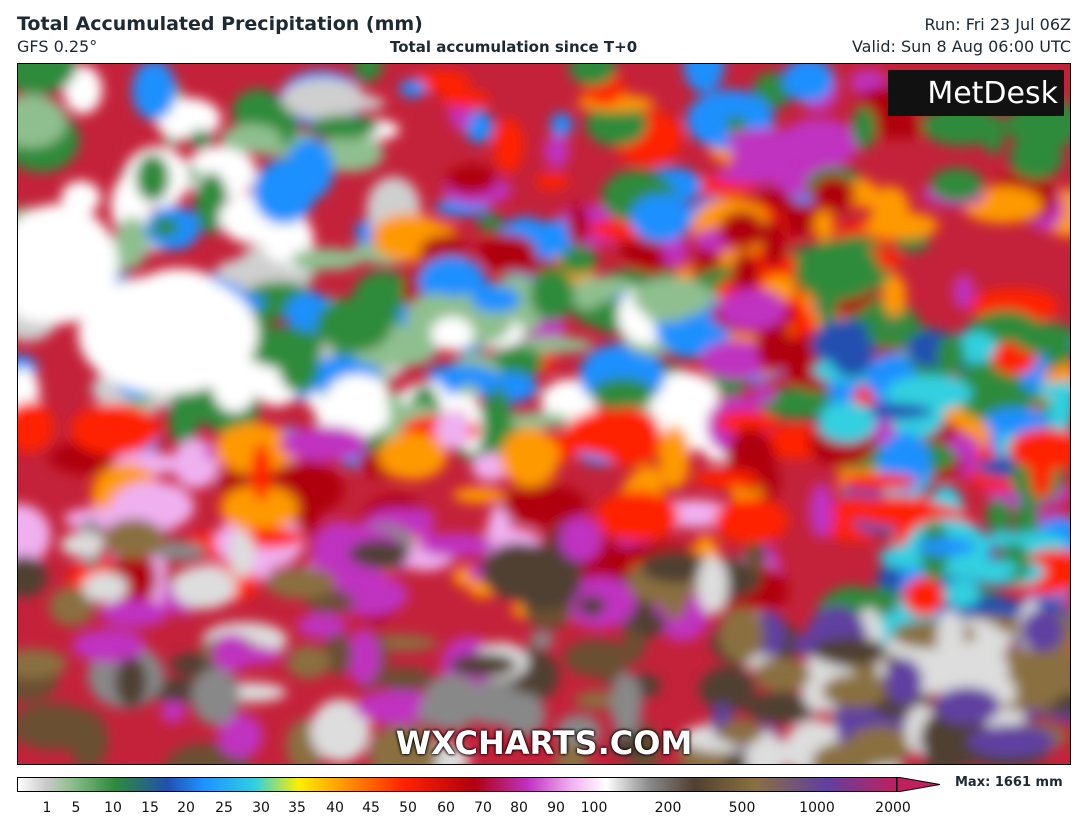 The image size is (1088, 835). What do you see at coordinates (150, 808) in the screenshot?
I see `tick-label: 15` at bounding box center [150, 808].